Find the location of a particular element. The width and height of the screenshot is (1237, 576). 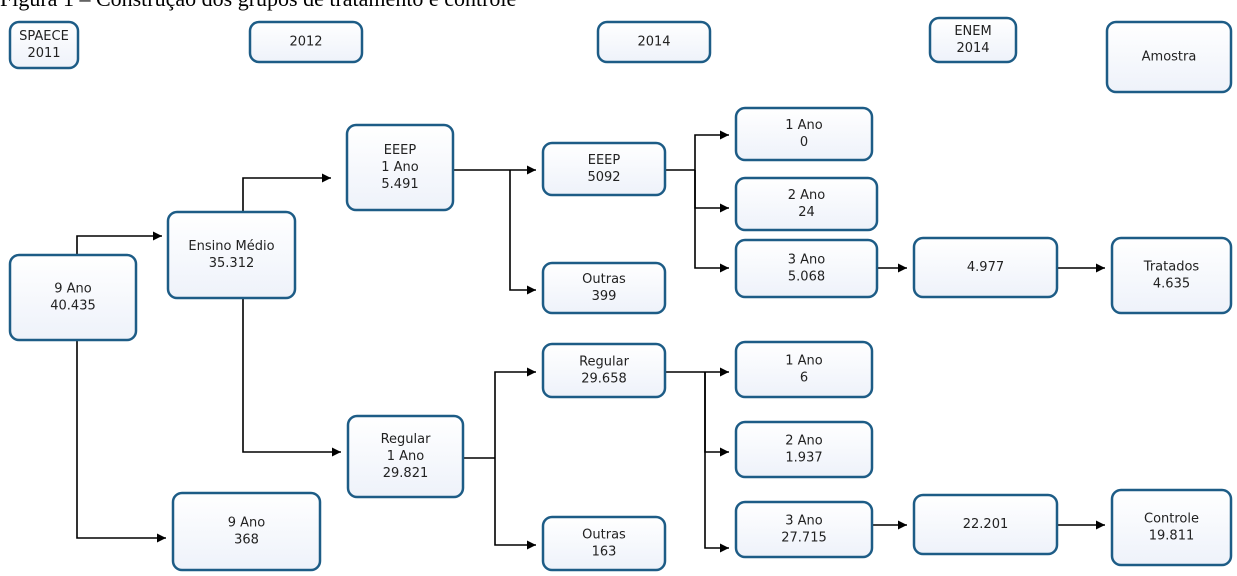

node: 22.201 is located at coordinates (985, 524).